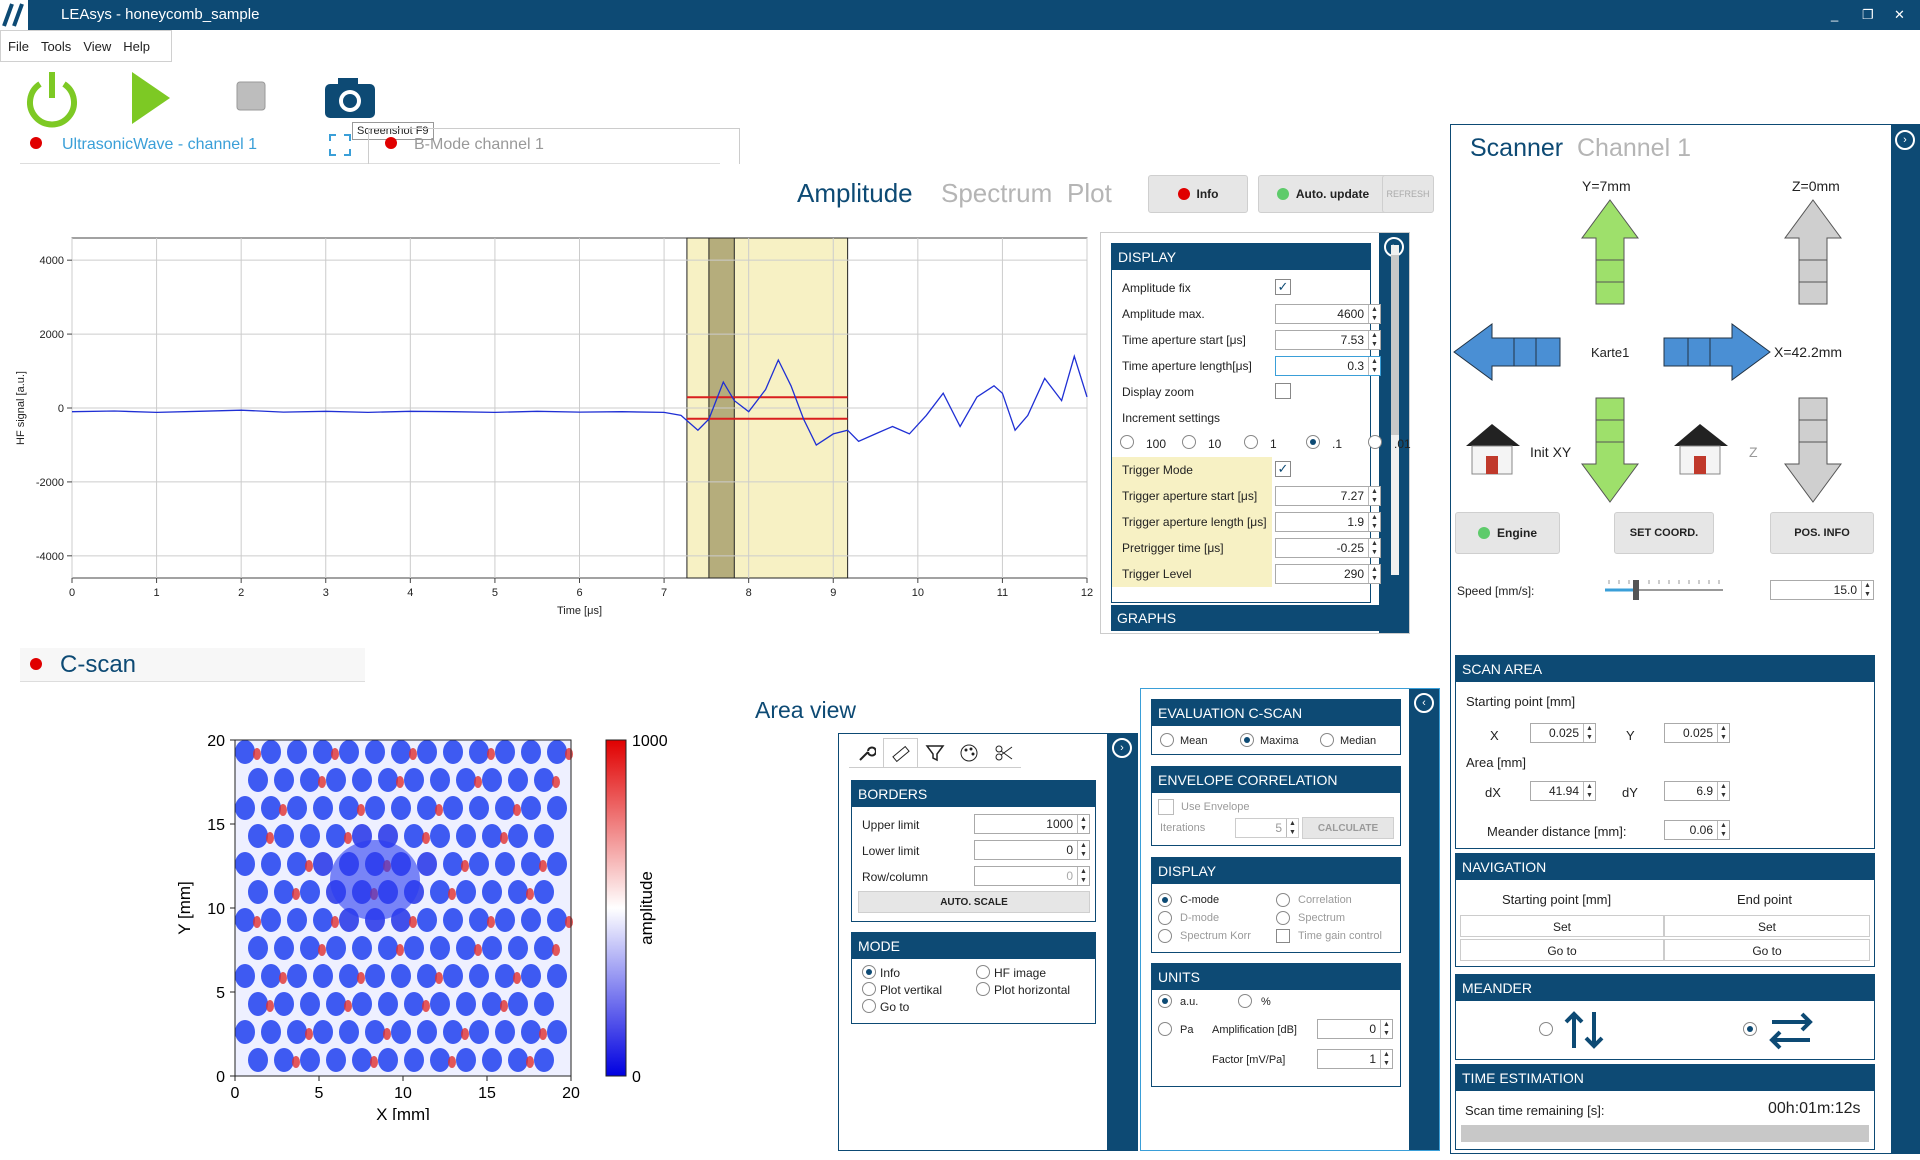  I want to click on x-right-arrow-icon, so click(1717, 352).